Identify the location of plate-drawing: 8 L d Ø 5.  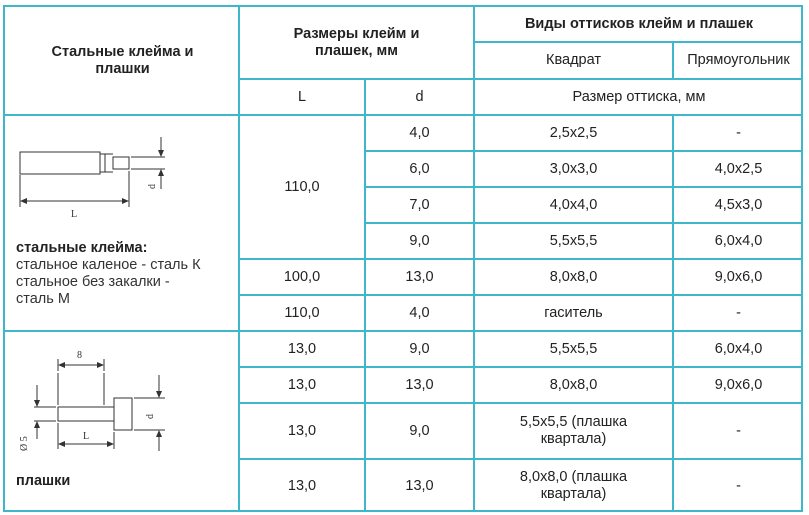
(92, 400).